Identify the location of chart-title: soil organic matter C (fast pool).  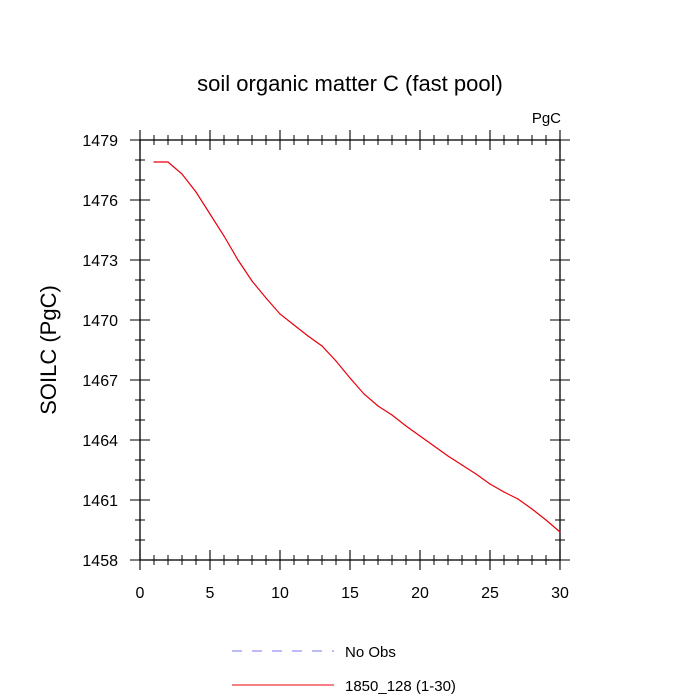
(350, 83).